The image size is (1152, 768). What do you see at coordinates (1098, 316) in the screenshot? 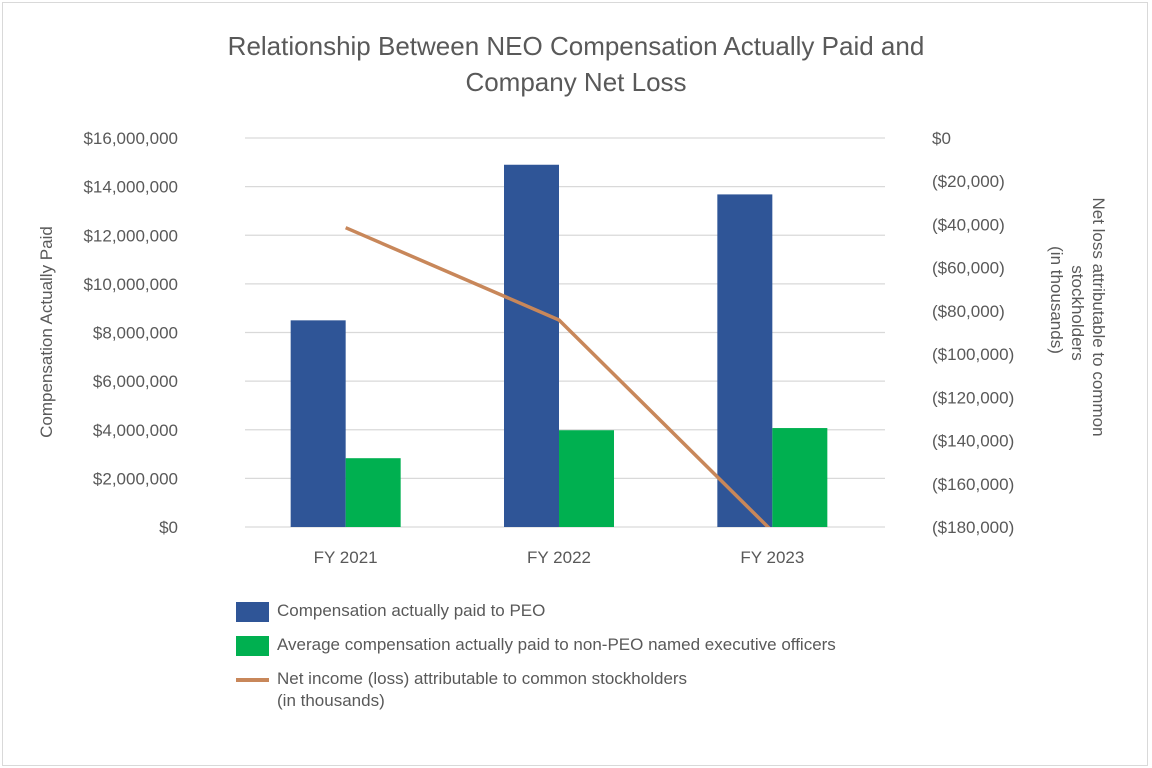
I see `y2-axis-label-line: Net loss attributable to common` at bounding box center [1098, 316].